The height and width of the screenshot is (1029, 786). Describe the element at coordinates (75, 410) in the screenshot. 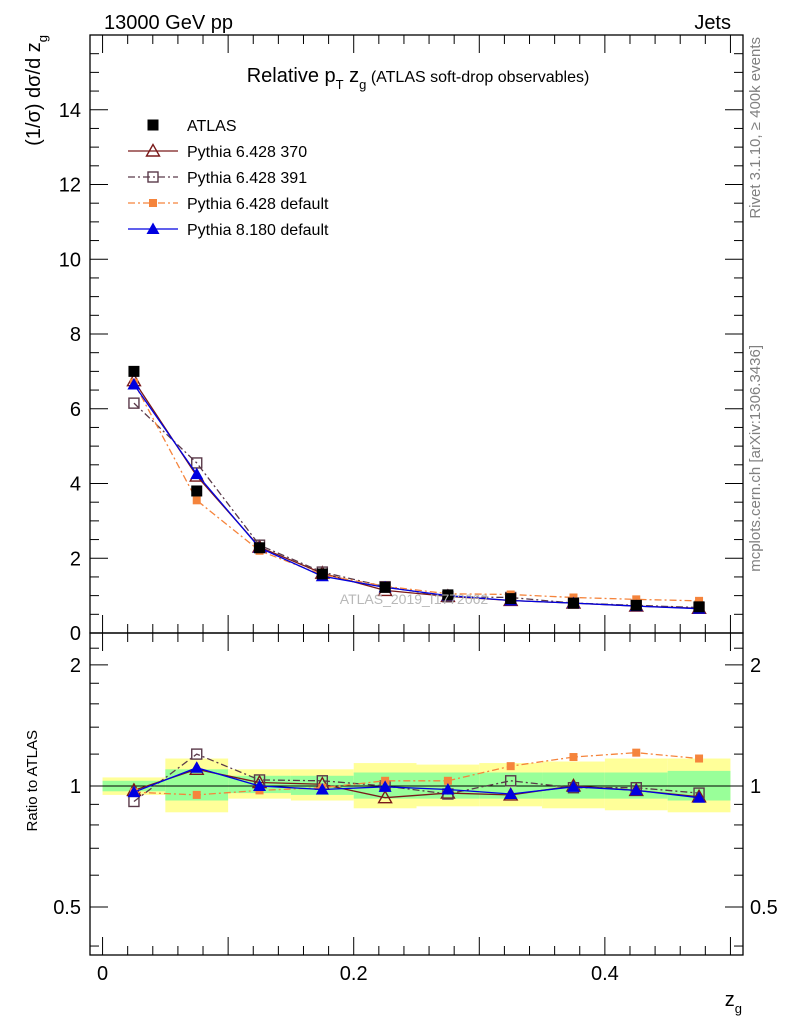

I see `main-ytick-label: 6` at that location.